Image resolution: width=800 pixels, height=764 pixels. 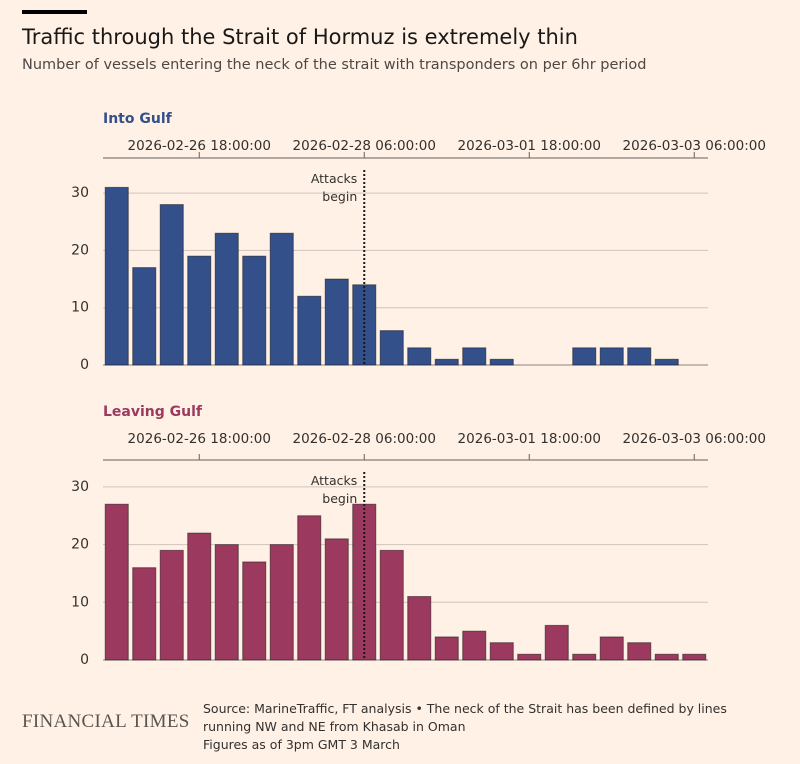 What do you see at coordinates (106, 721) in the screenshot?
I see `logo: FINANCIAL TIMES` at bounding box center [106, 721].